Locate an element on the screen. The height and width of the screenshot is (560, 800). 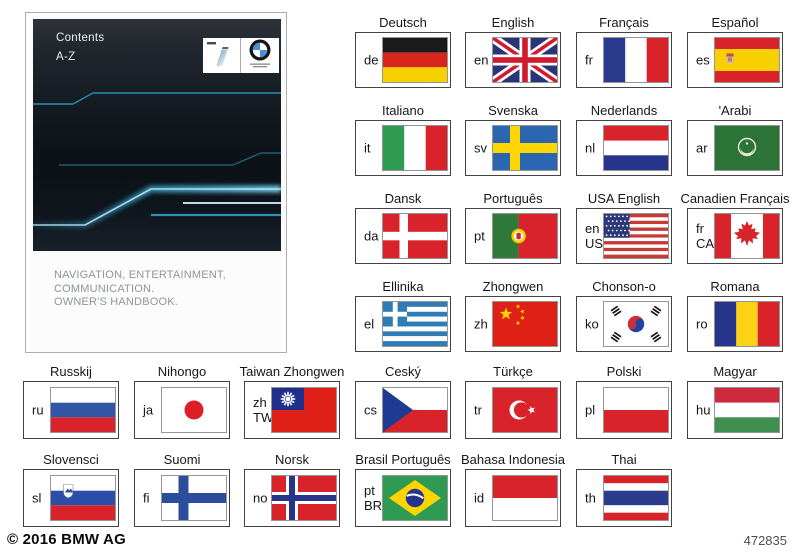
language-option-pl: Polski pl is located at coordinates (624, 401).